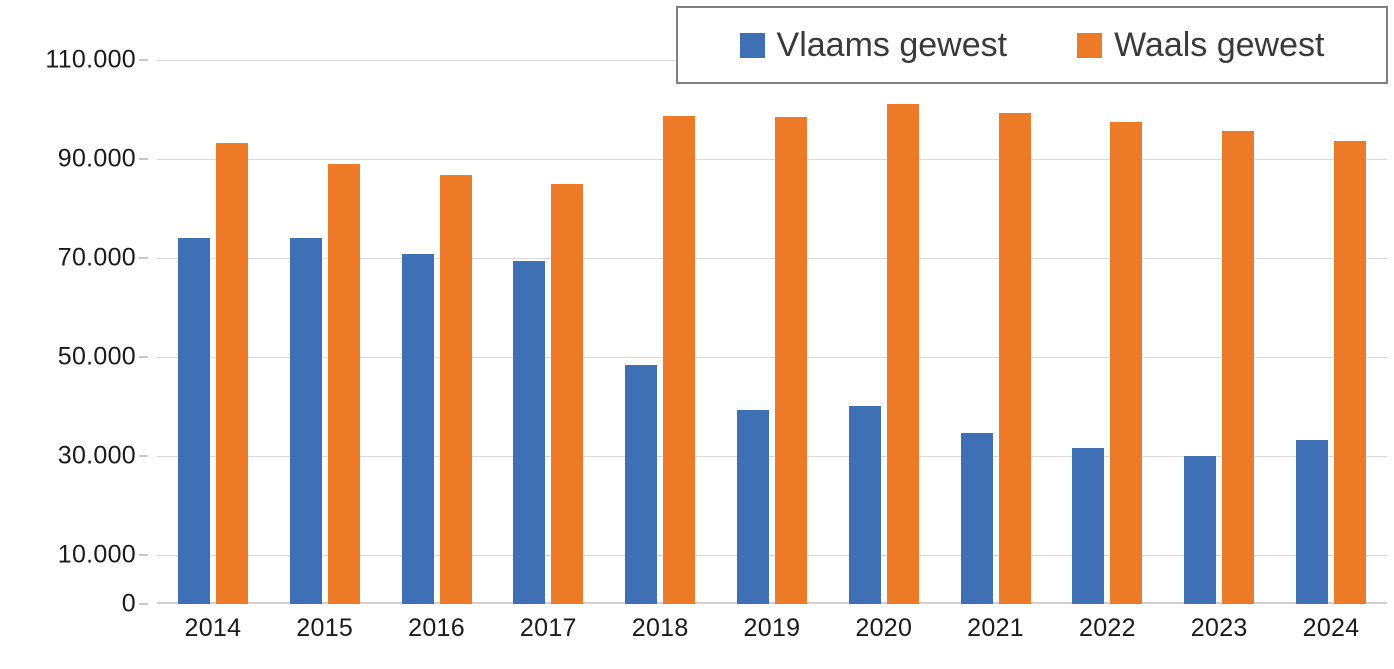 The width and height of the screenshot is (1394, 669). What do you see at coordinates (193, 421) in the screenshot?
I see `bar-vlaams-gewest-2014` at bounding box center [193, 421].